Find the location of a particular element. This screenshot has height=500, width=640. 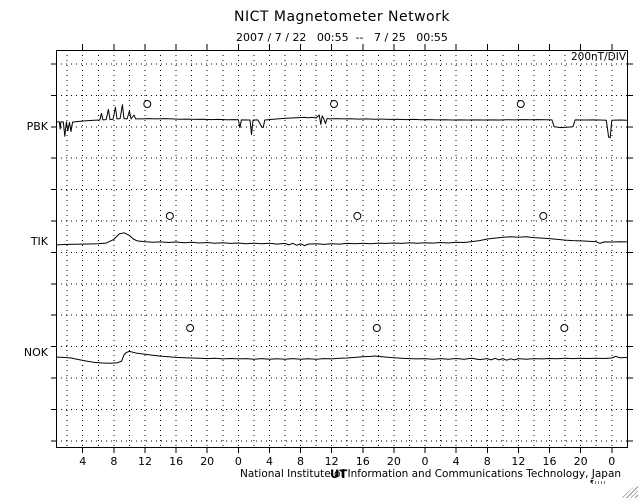

station-label-pbk: PBK is located at coordinates (37, 126).